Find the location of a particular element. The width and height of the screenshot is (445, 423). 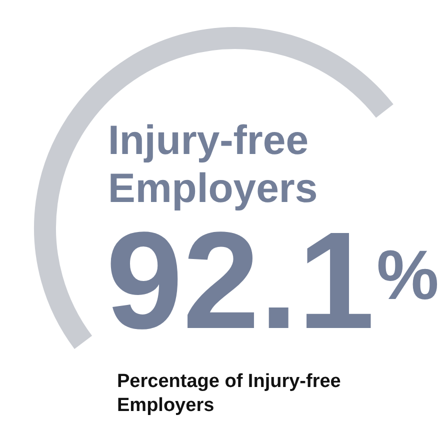

text: Percentage of Injury-free Employers is located at coordinates (229, 394).